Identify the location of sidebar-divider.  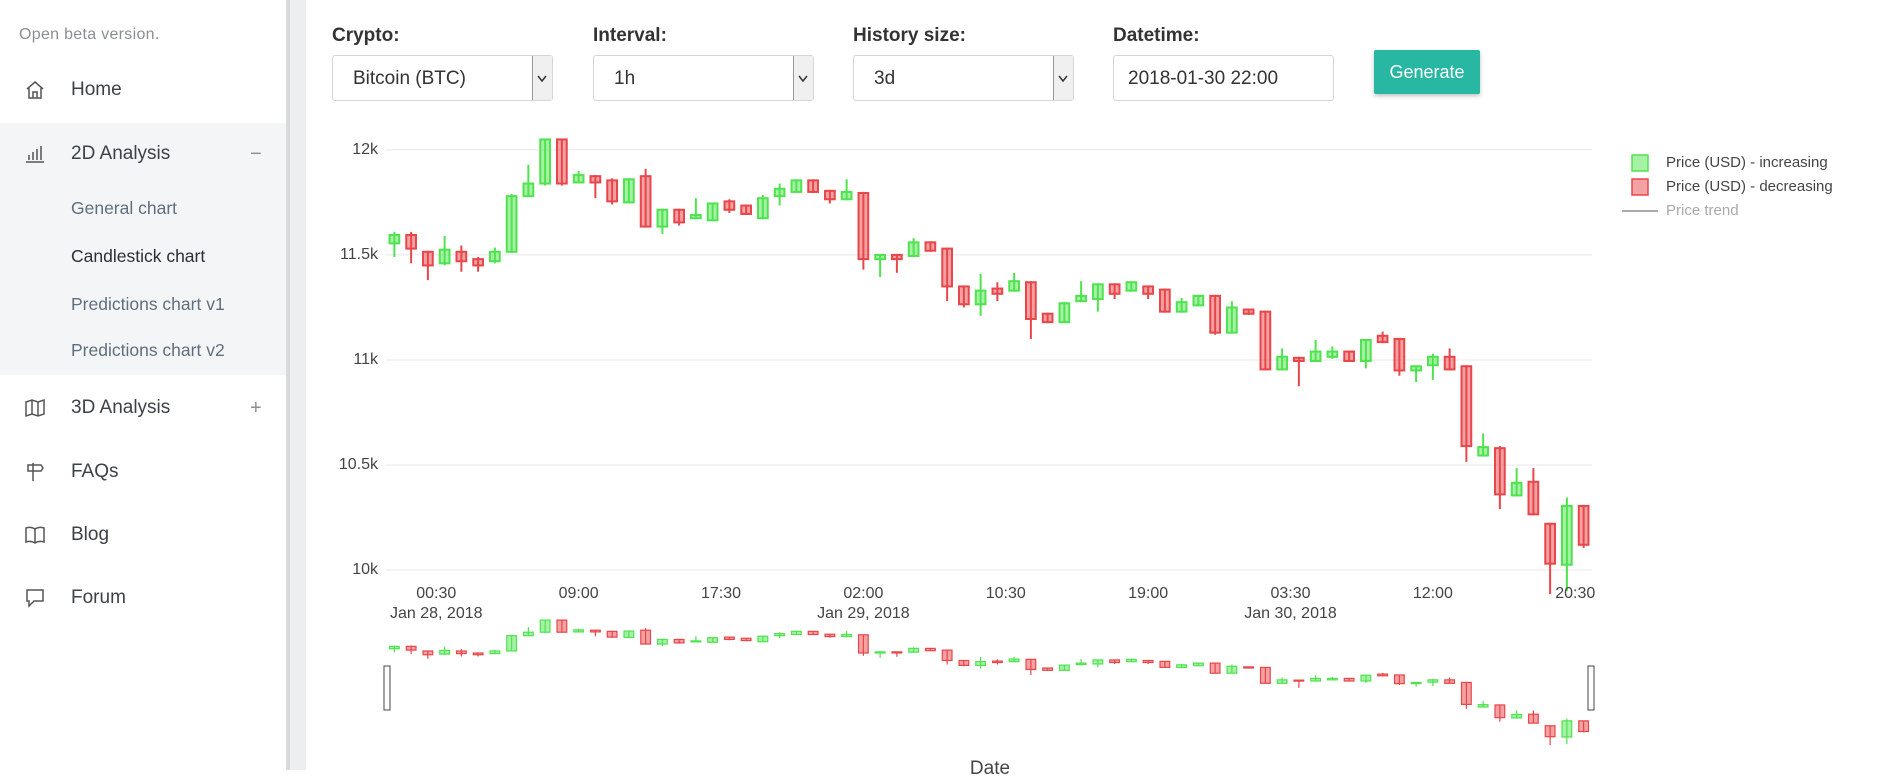
(296, 385).